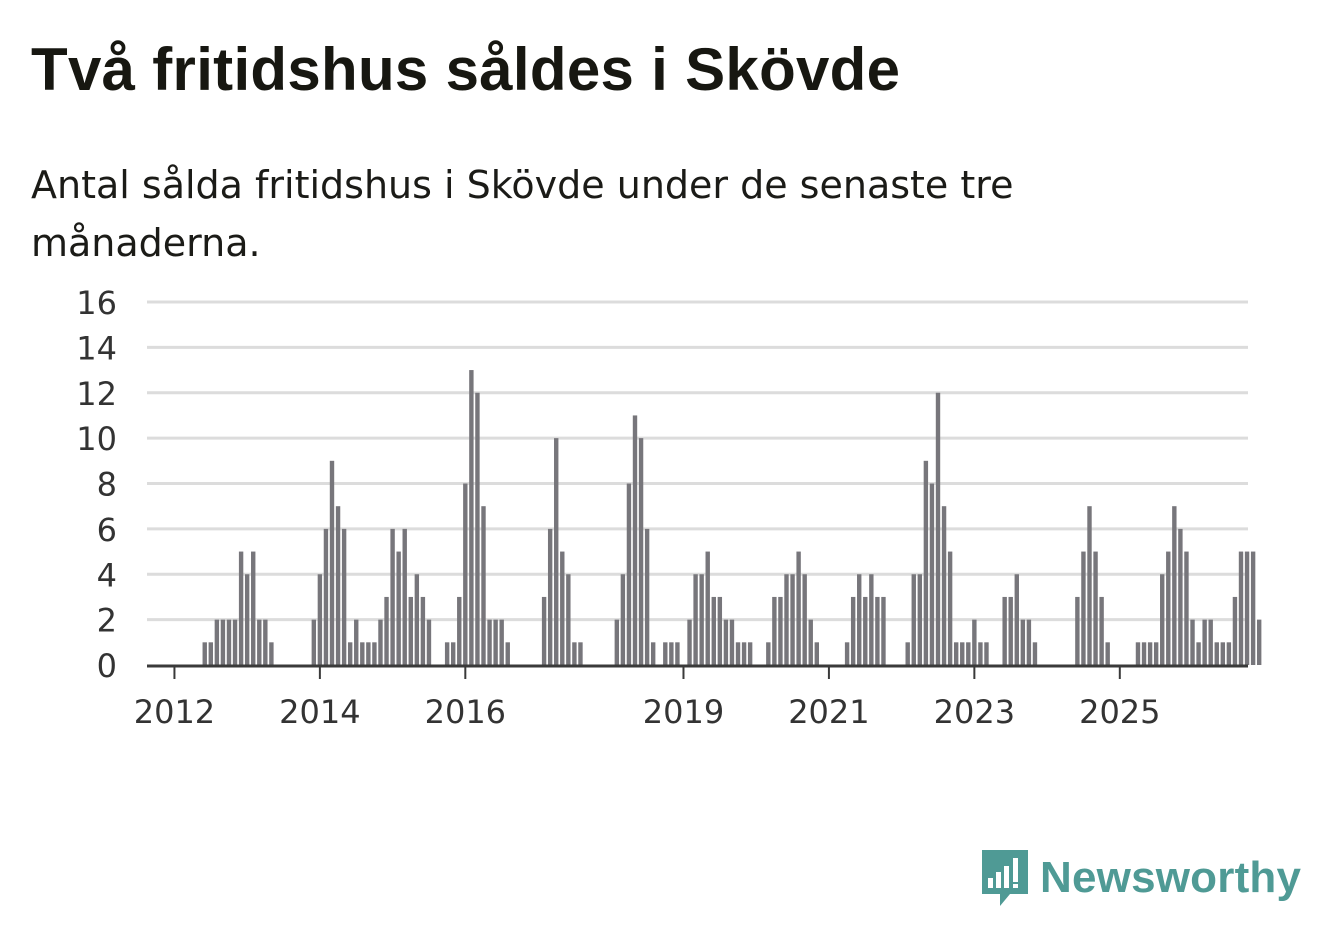 The height and width of the screenshot is (939, 1322). What do you see at coordinates (974, 712) in the screenshot?
I see `x-tick-label: 2023` at bounding box center [974, 712].